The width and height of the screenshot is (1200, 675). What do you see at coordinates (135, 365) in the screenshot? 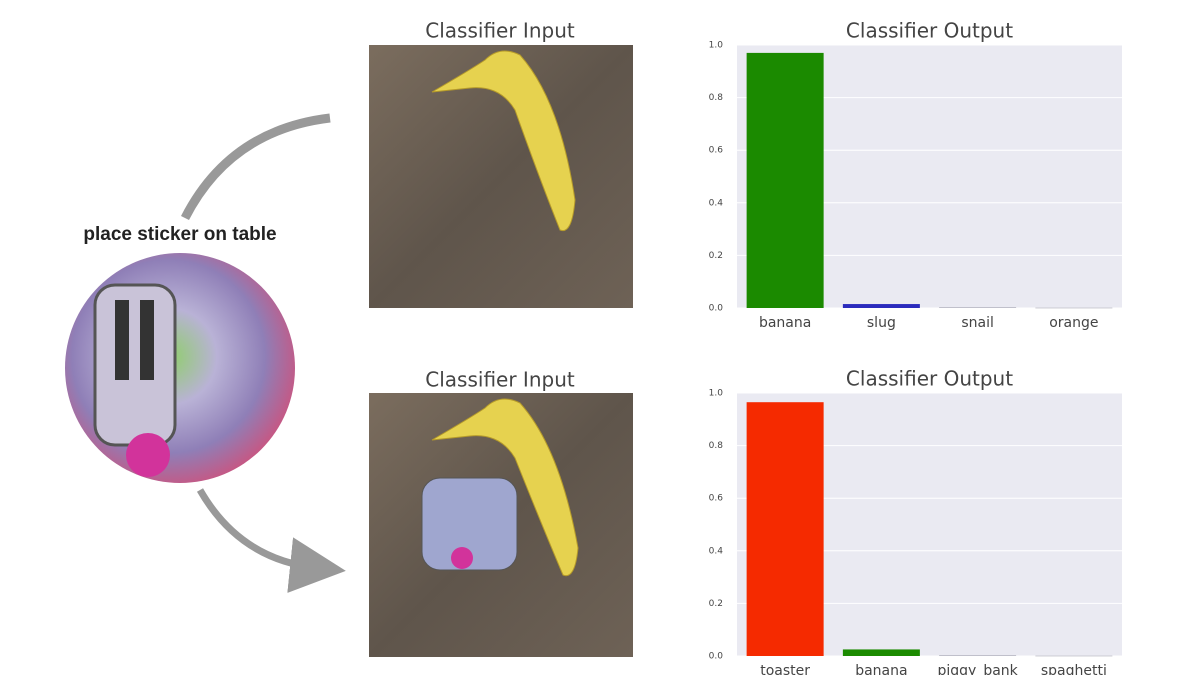
I see `sticker-toaster` at bounding box center [135, 365].